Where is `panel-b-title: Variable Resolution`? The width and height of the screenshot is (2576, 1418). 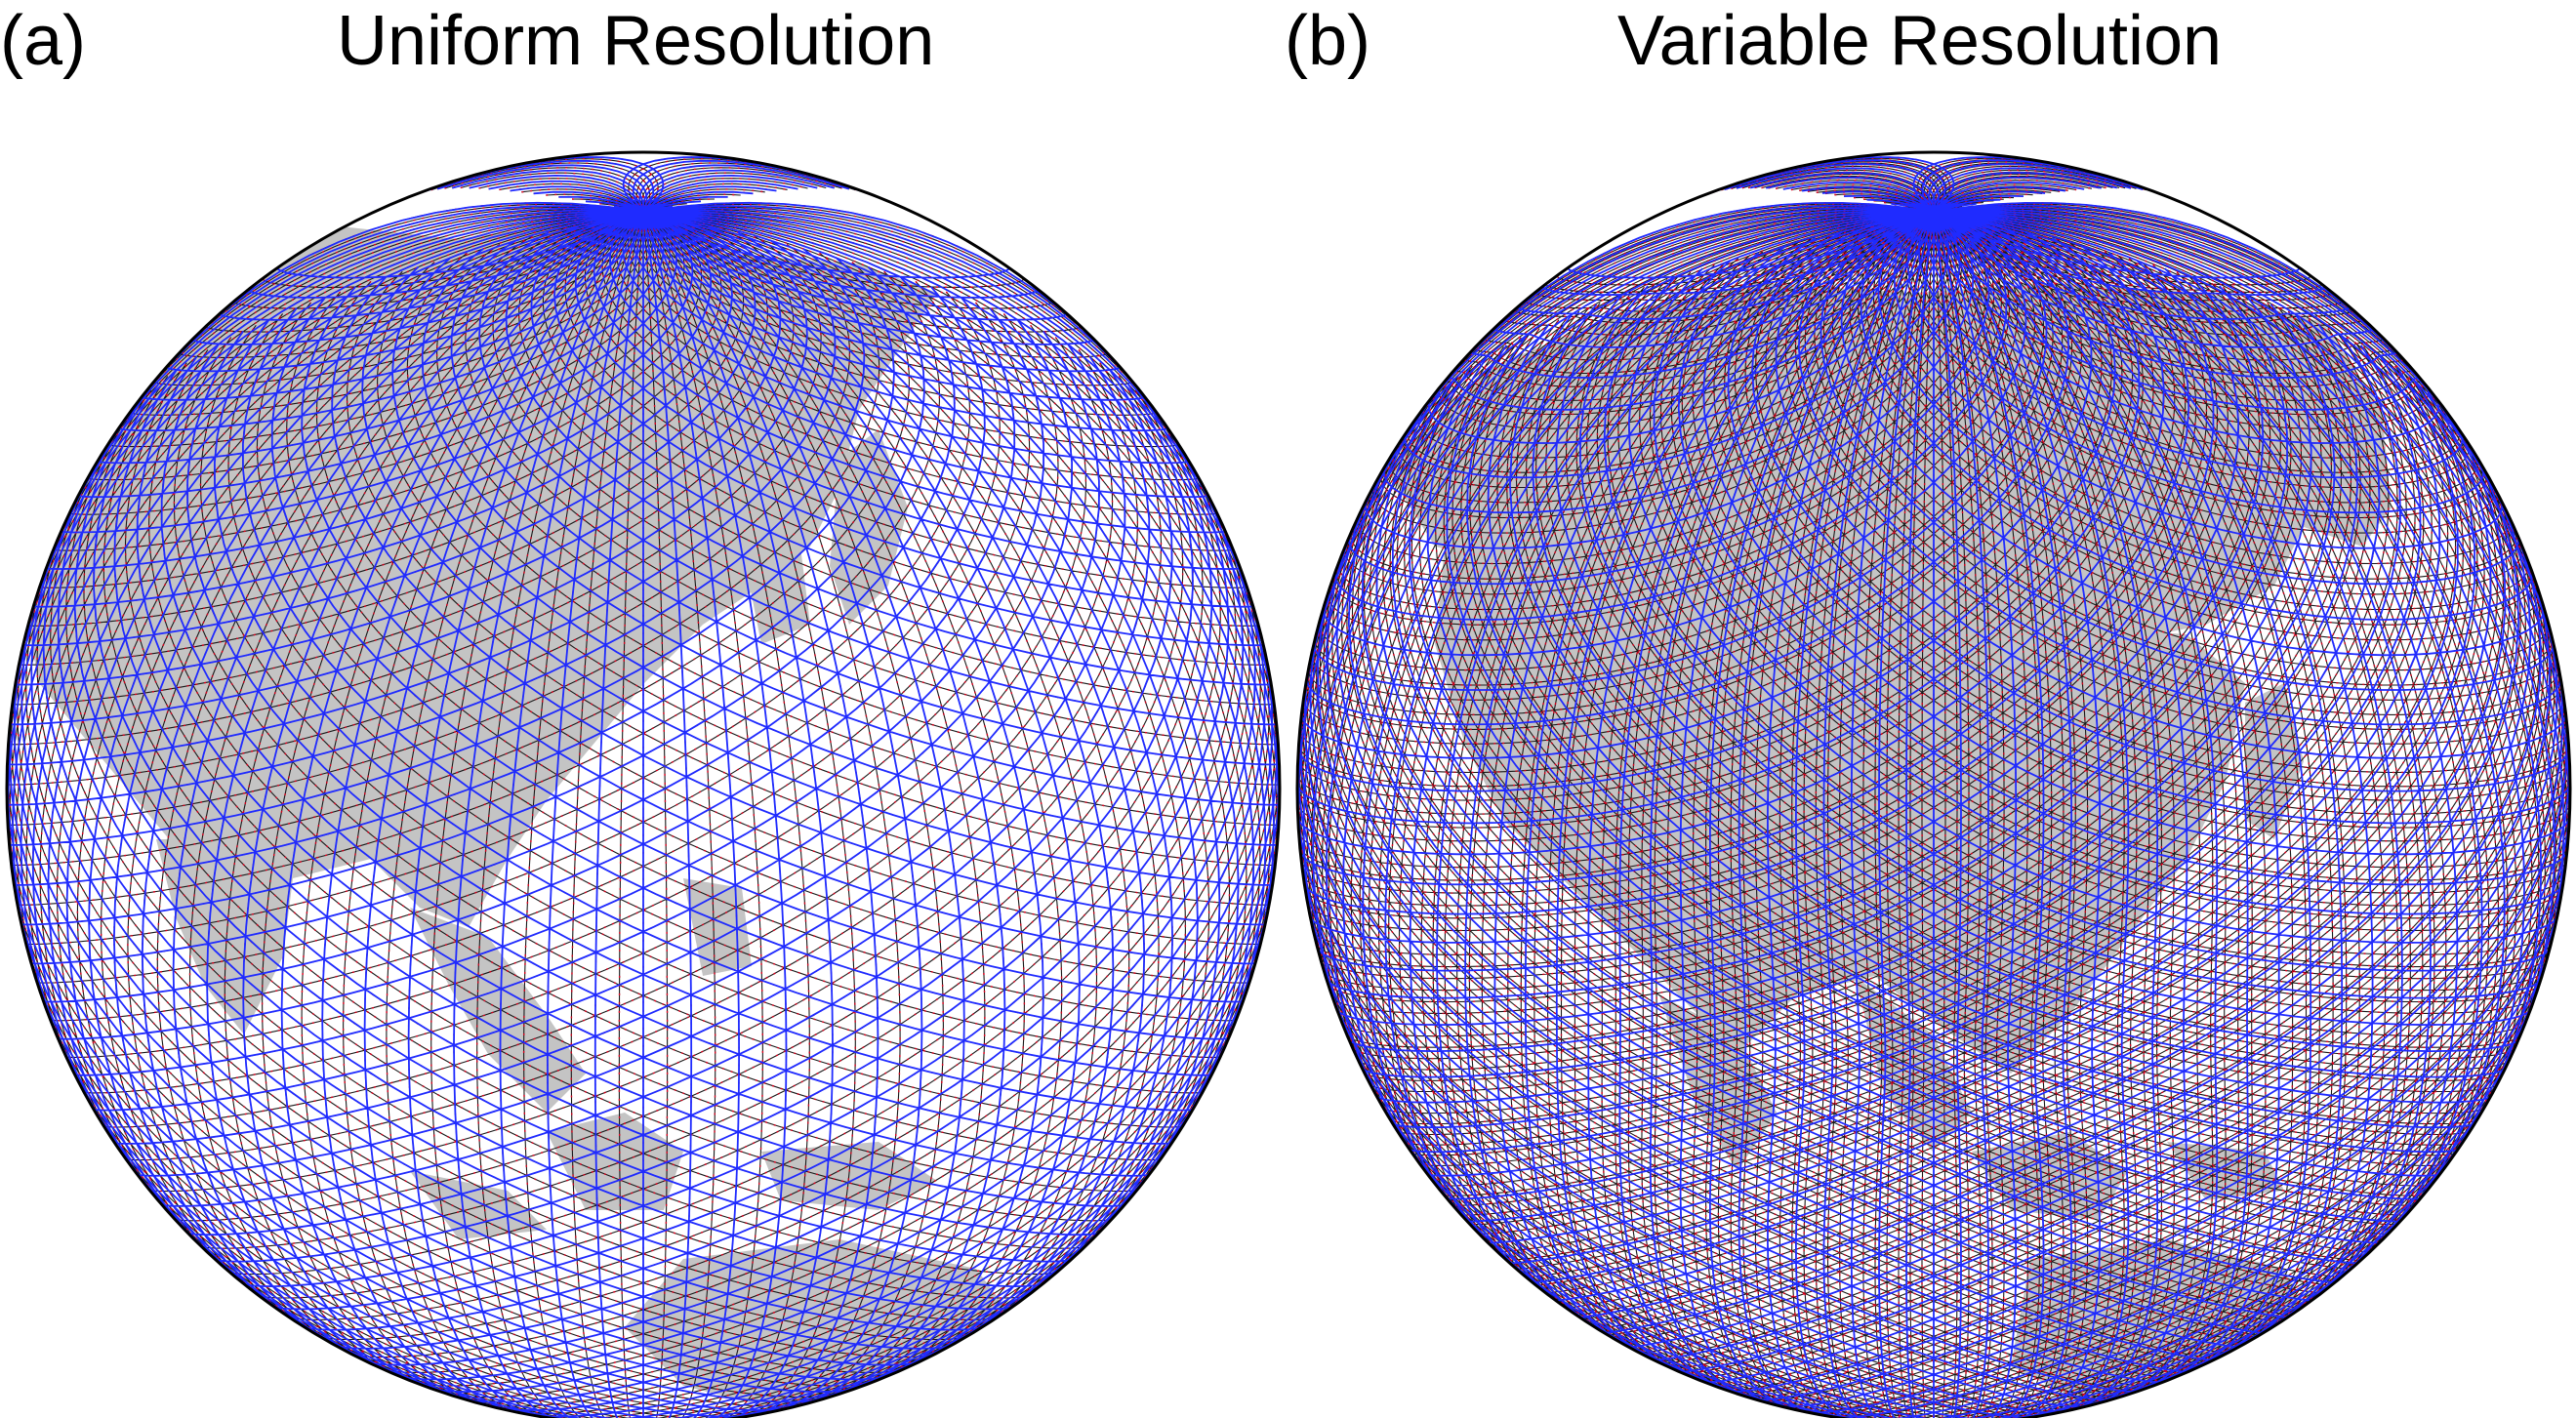
panel-b-title: Variable Resolution is located at coordinates (1920, 41).